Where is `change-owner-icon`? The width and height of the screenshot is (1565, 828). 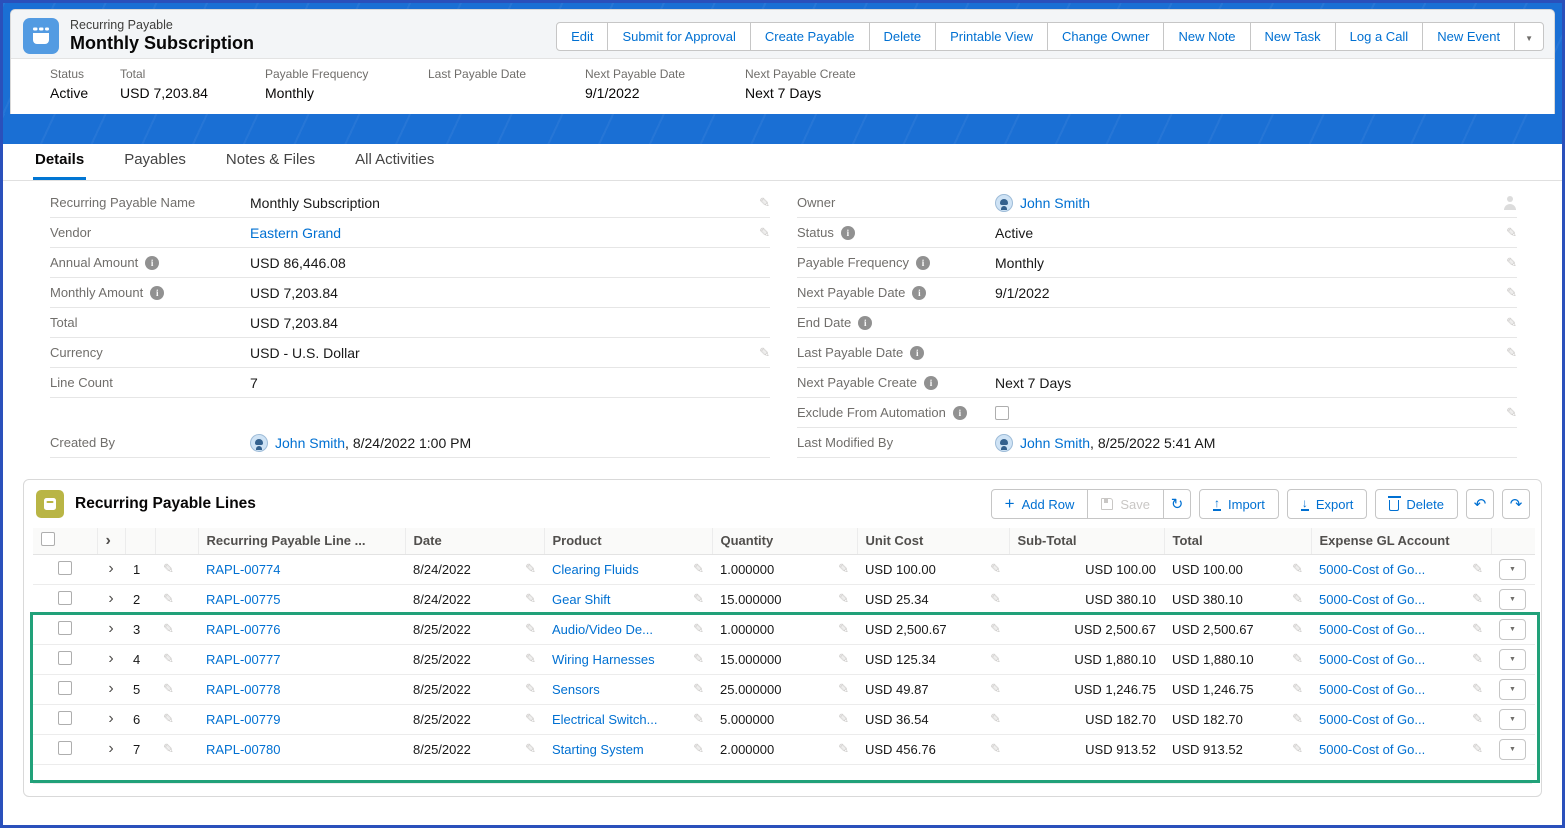
change-owner-icon is located at coordinates (1510, 202).